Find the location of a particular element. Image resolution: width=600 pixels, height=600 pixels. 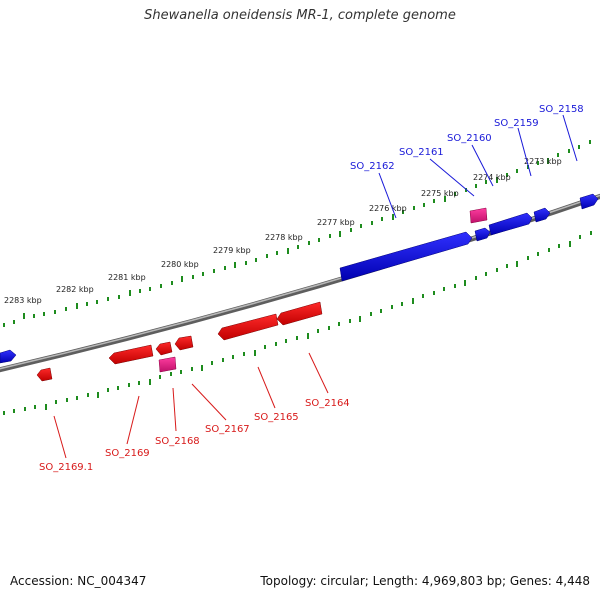

scale-label: 2279 kbp is located at coordinates (232, 250).